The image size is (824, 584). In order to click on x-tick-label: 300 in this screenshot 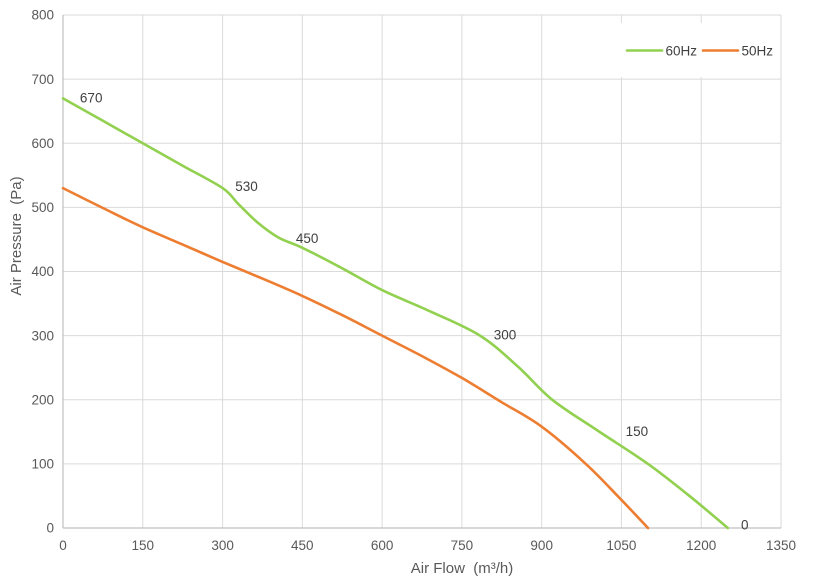, I will do `click(222, 545)`.